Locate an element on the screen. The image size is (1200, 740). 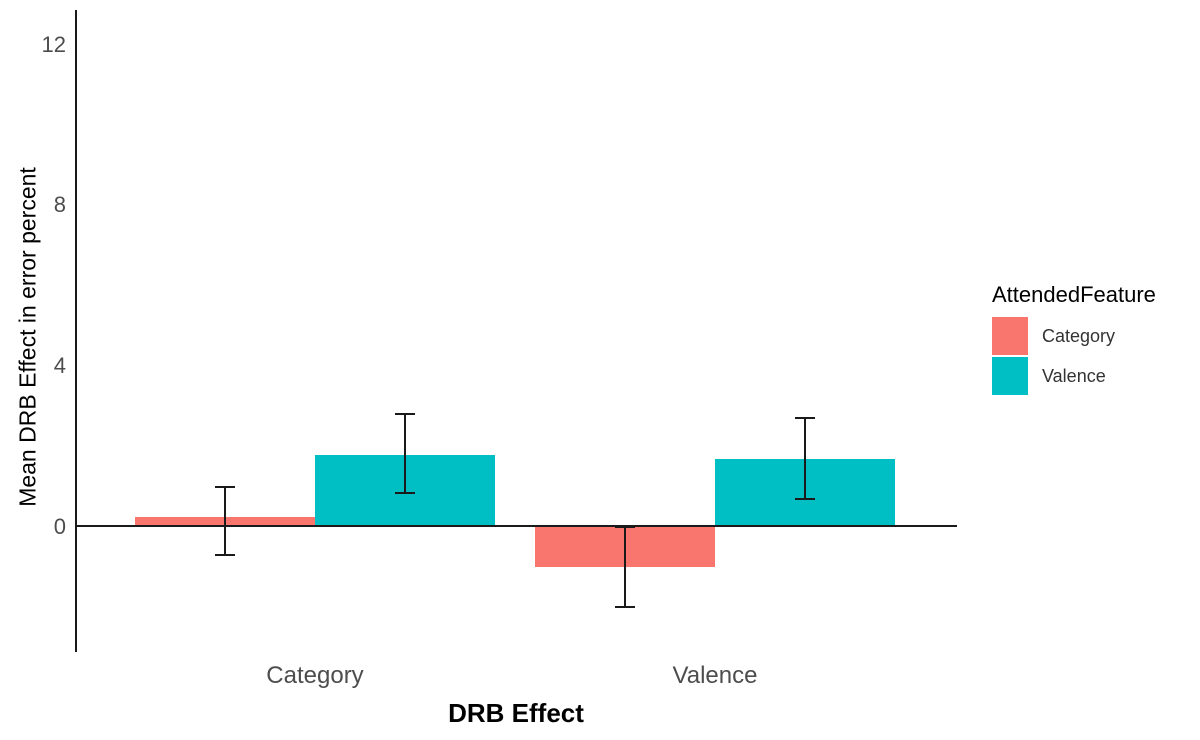
legend-swatch-category is located at coordinates (1010, 336).